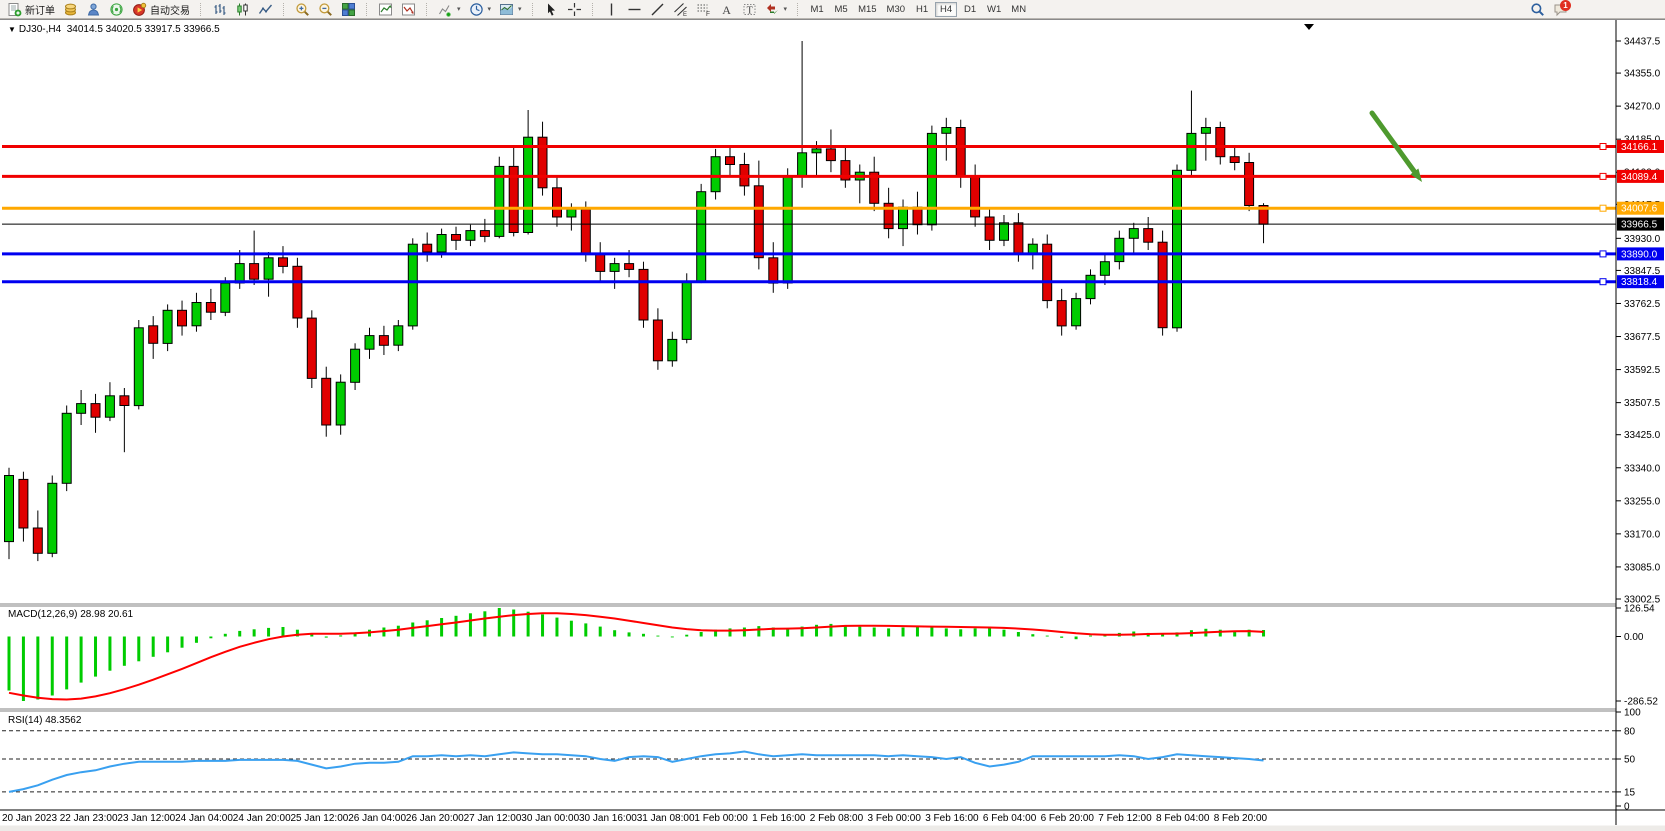 The image size is (1665, 831). I want to click on toolbar: 新订单, so click(832, 9).